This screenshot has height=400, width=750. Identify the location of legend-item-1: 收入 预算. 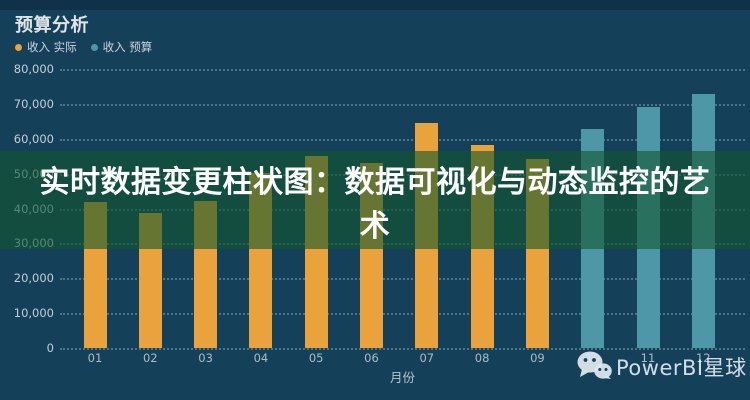
(121, 47).